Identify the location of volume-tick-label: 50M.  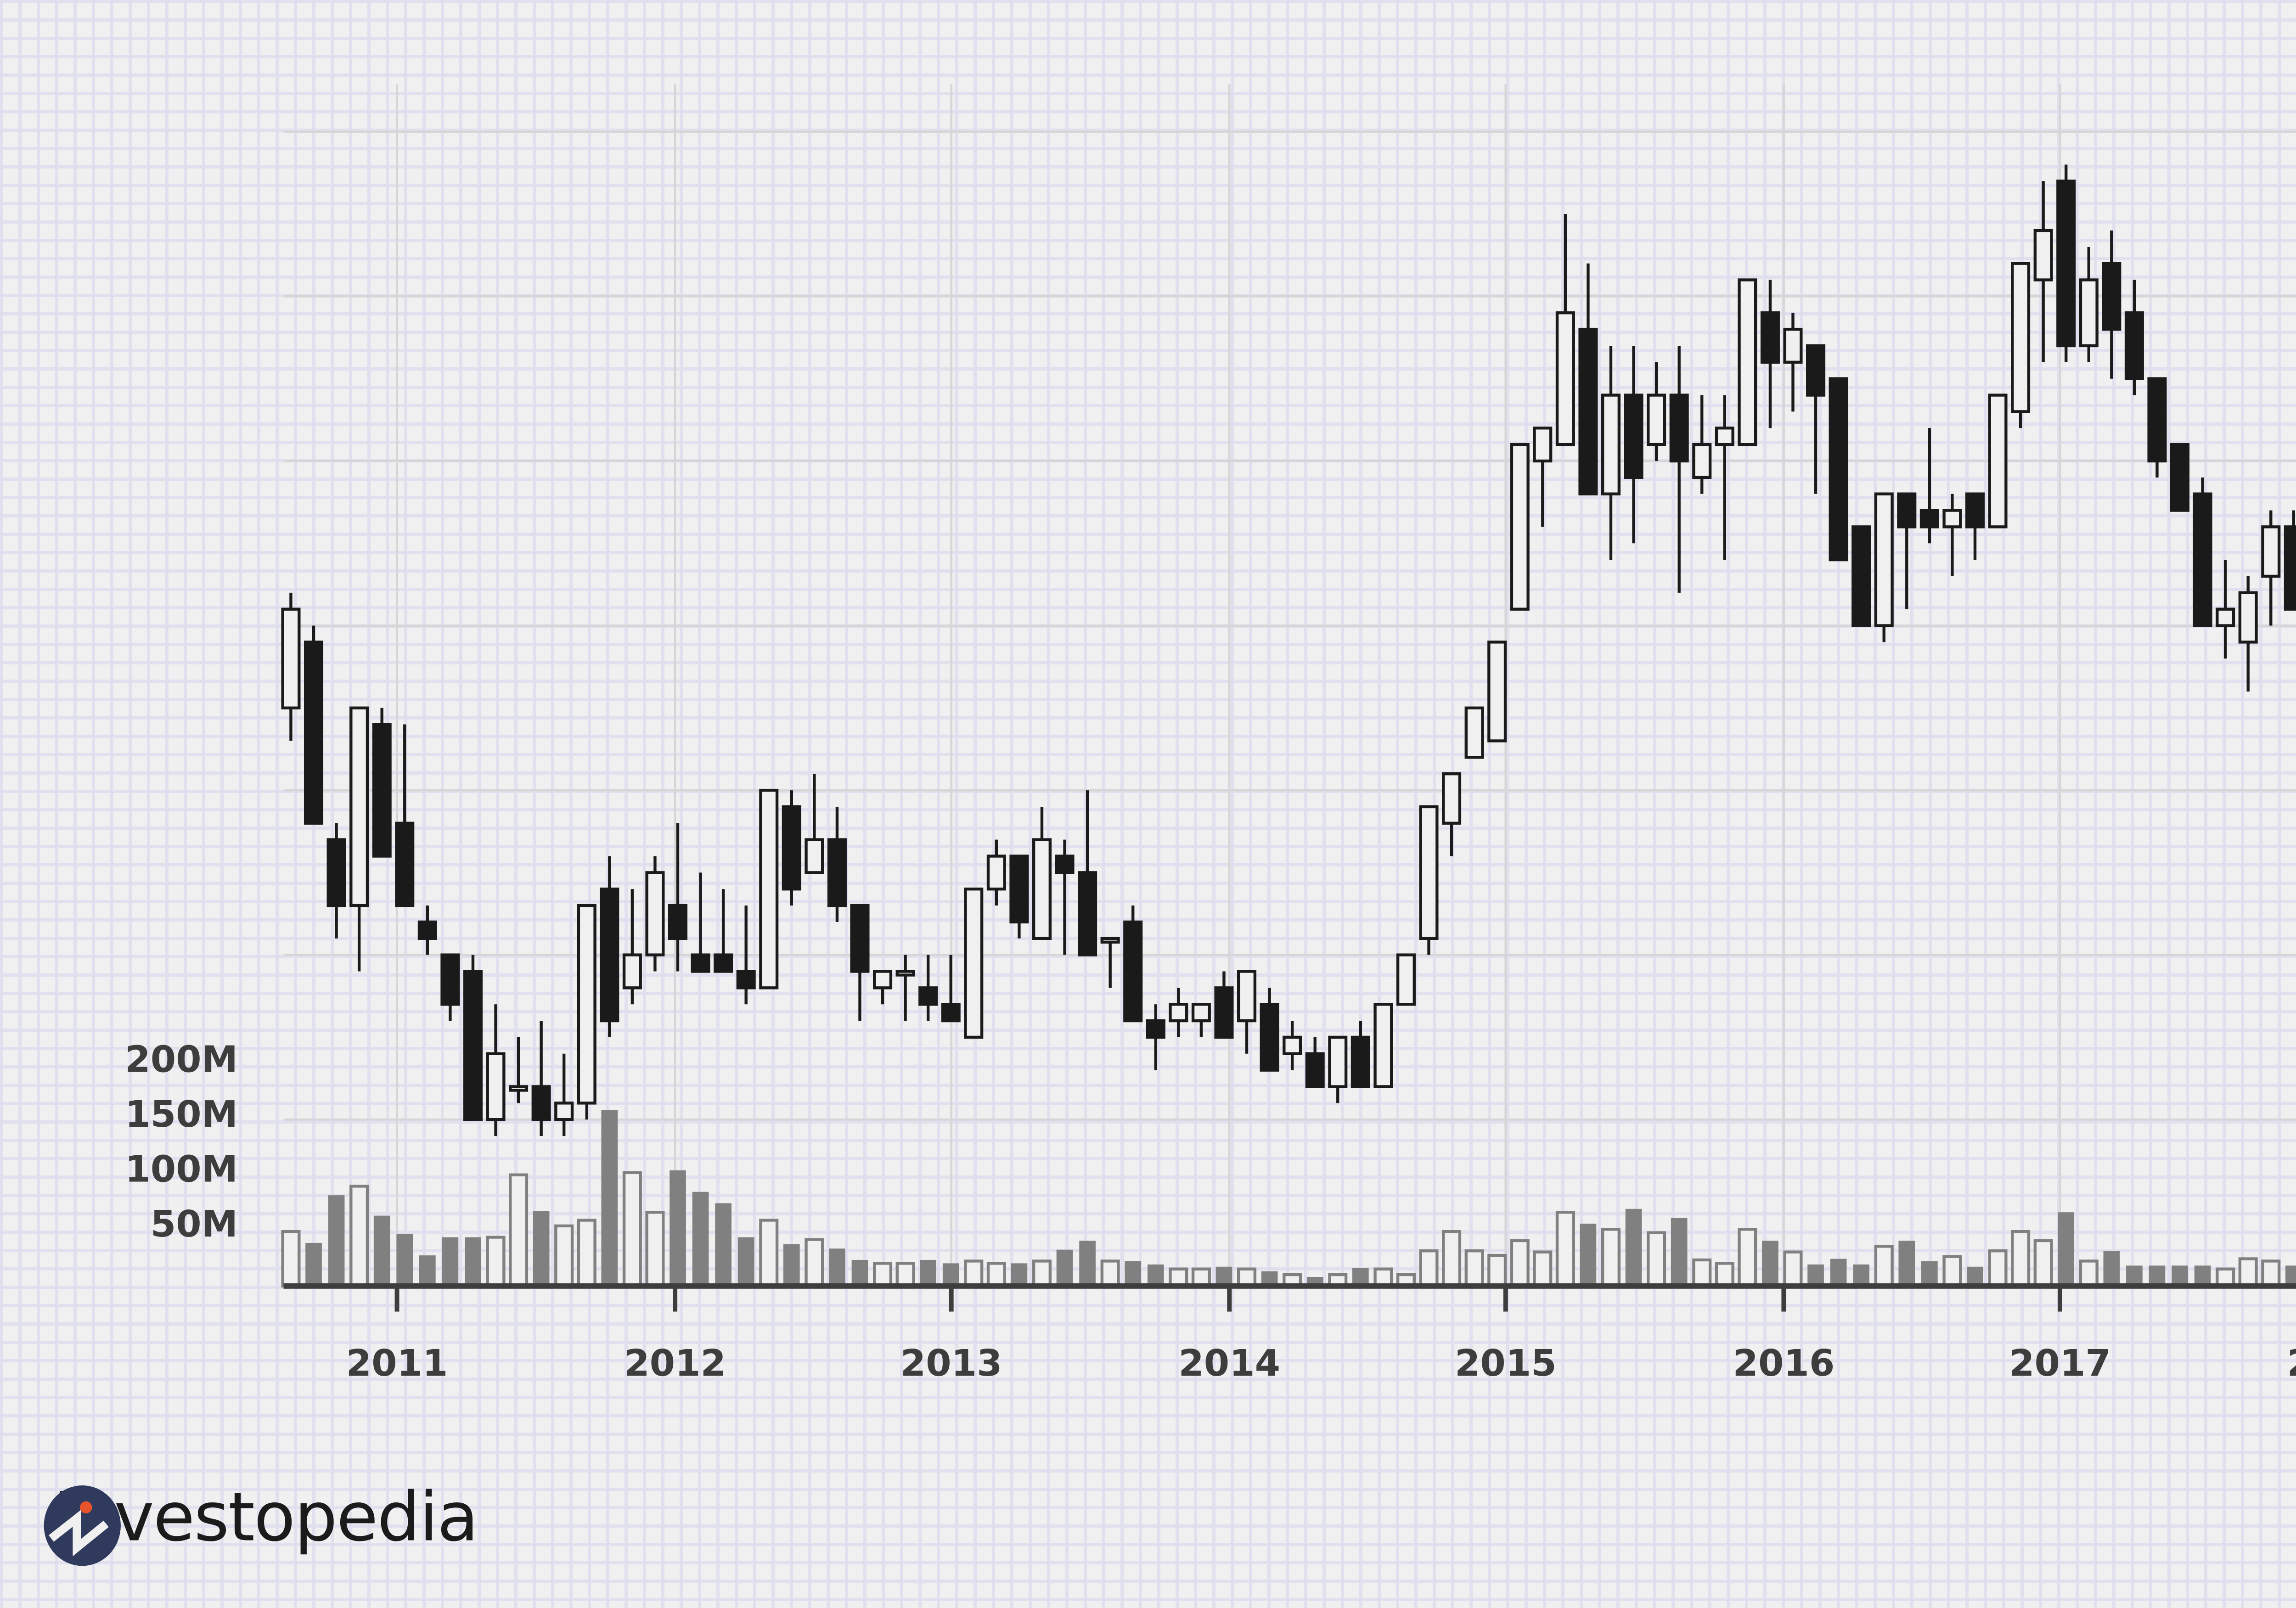
(194, 1224).